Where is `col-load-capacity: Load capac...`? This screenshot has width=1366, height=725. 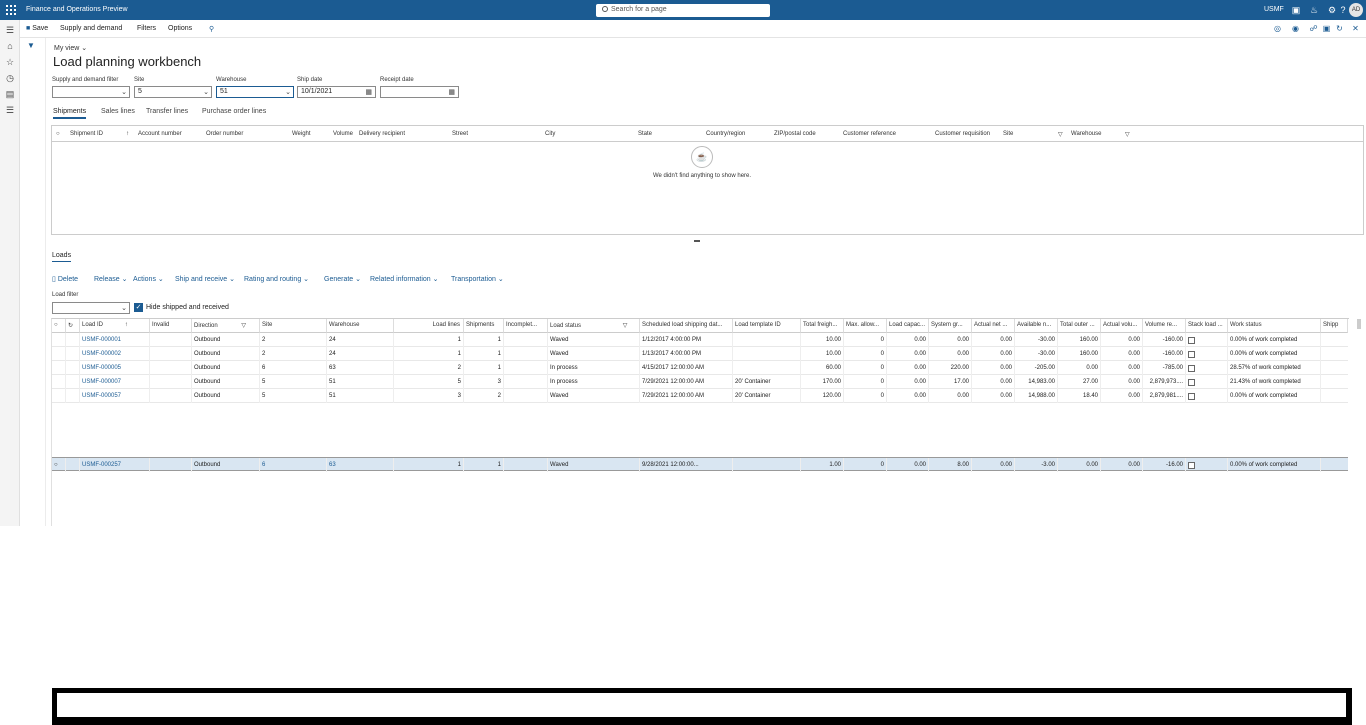
col-load-capacity: Load capac... is located at coordinates (908, 326).